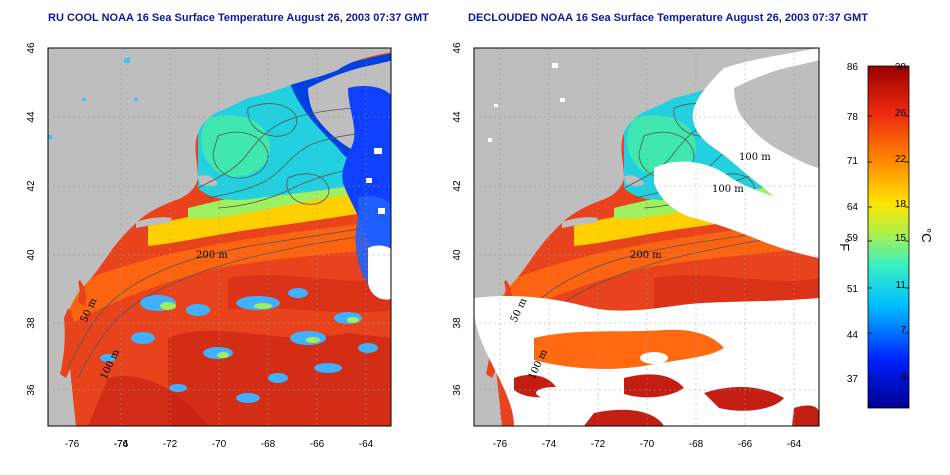  I want to click on lat-axis-left-labels: 36 38 40 42 44 46, so click(31, 219).